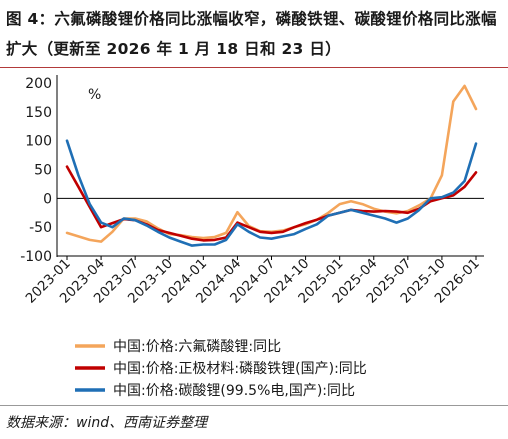  What do you see at coordinates (38, 142) in the screenshot?
I see `y-tick-label: 100` at bounding box center [38, 142].